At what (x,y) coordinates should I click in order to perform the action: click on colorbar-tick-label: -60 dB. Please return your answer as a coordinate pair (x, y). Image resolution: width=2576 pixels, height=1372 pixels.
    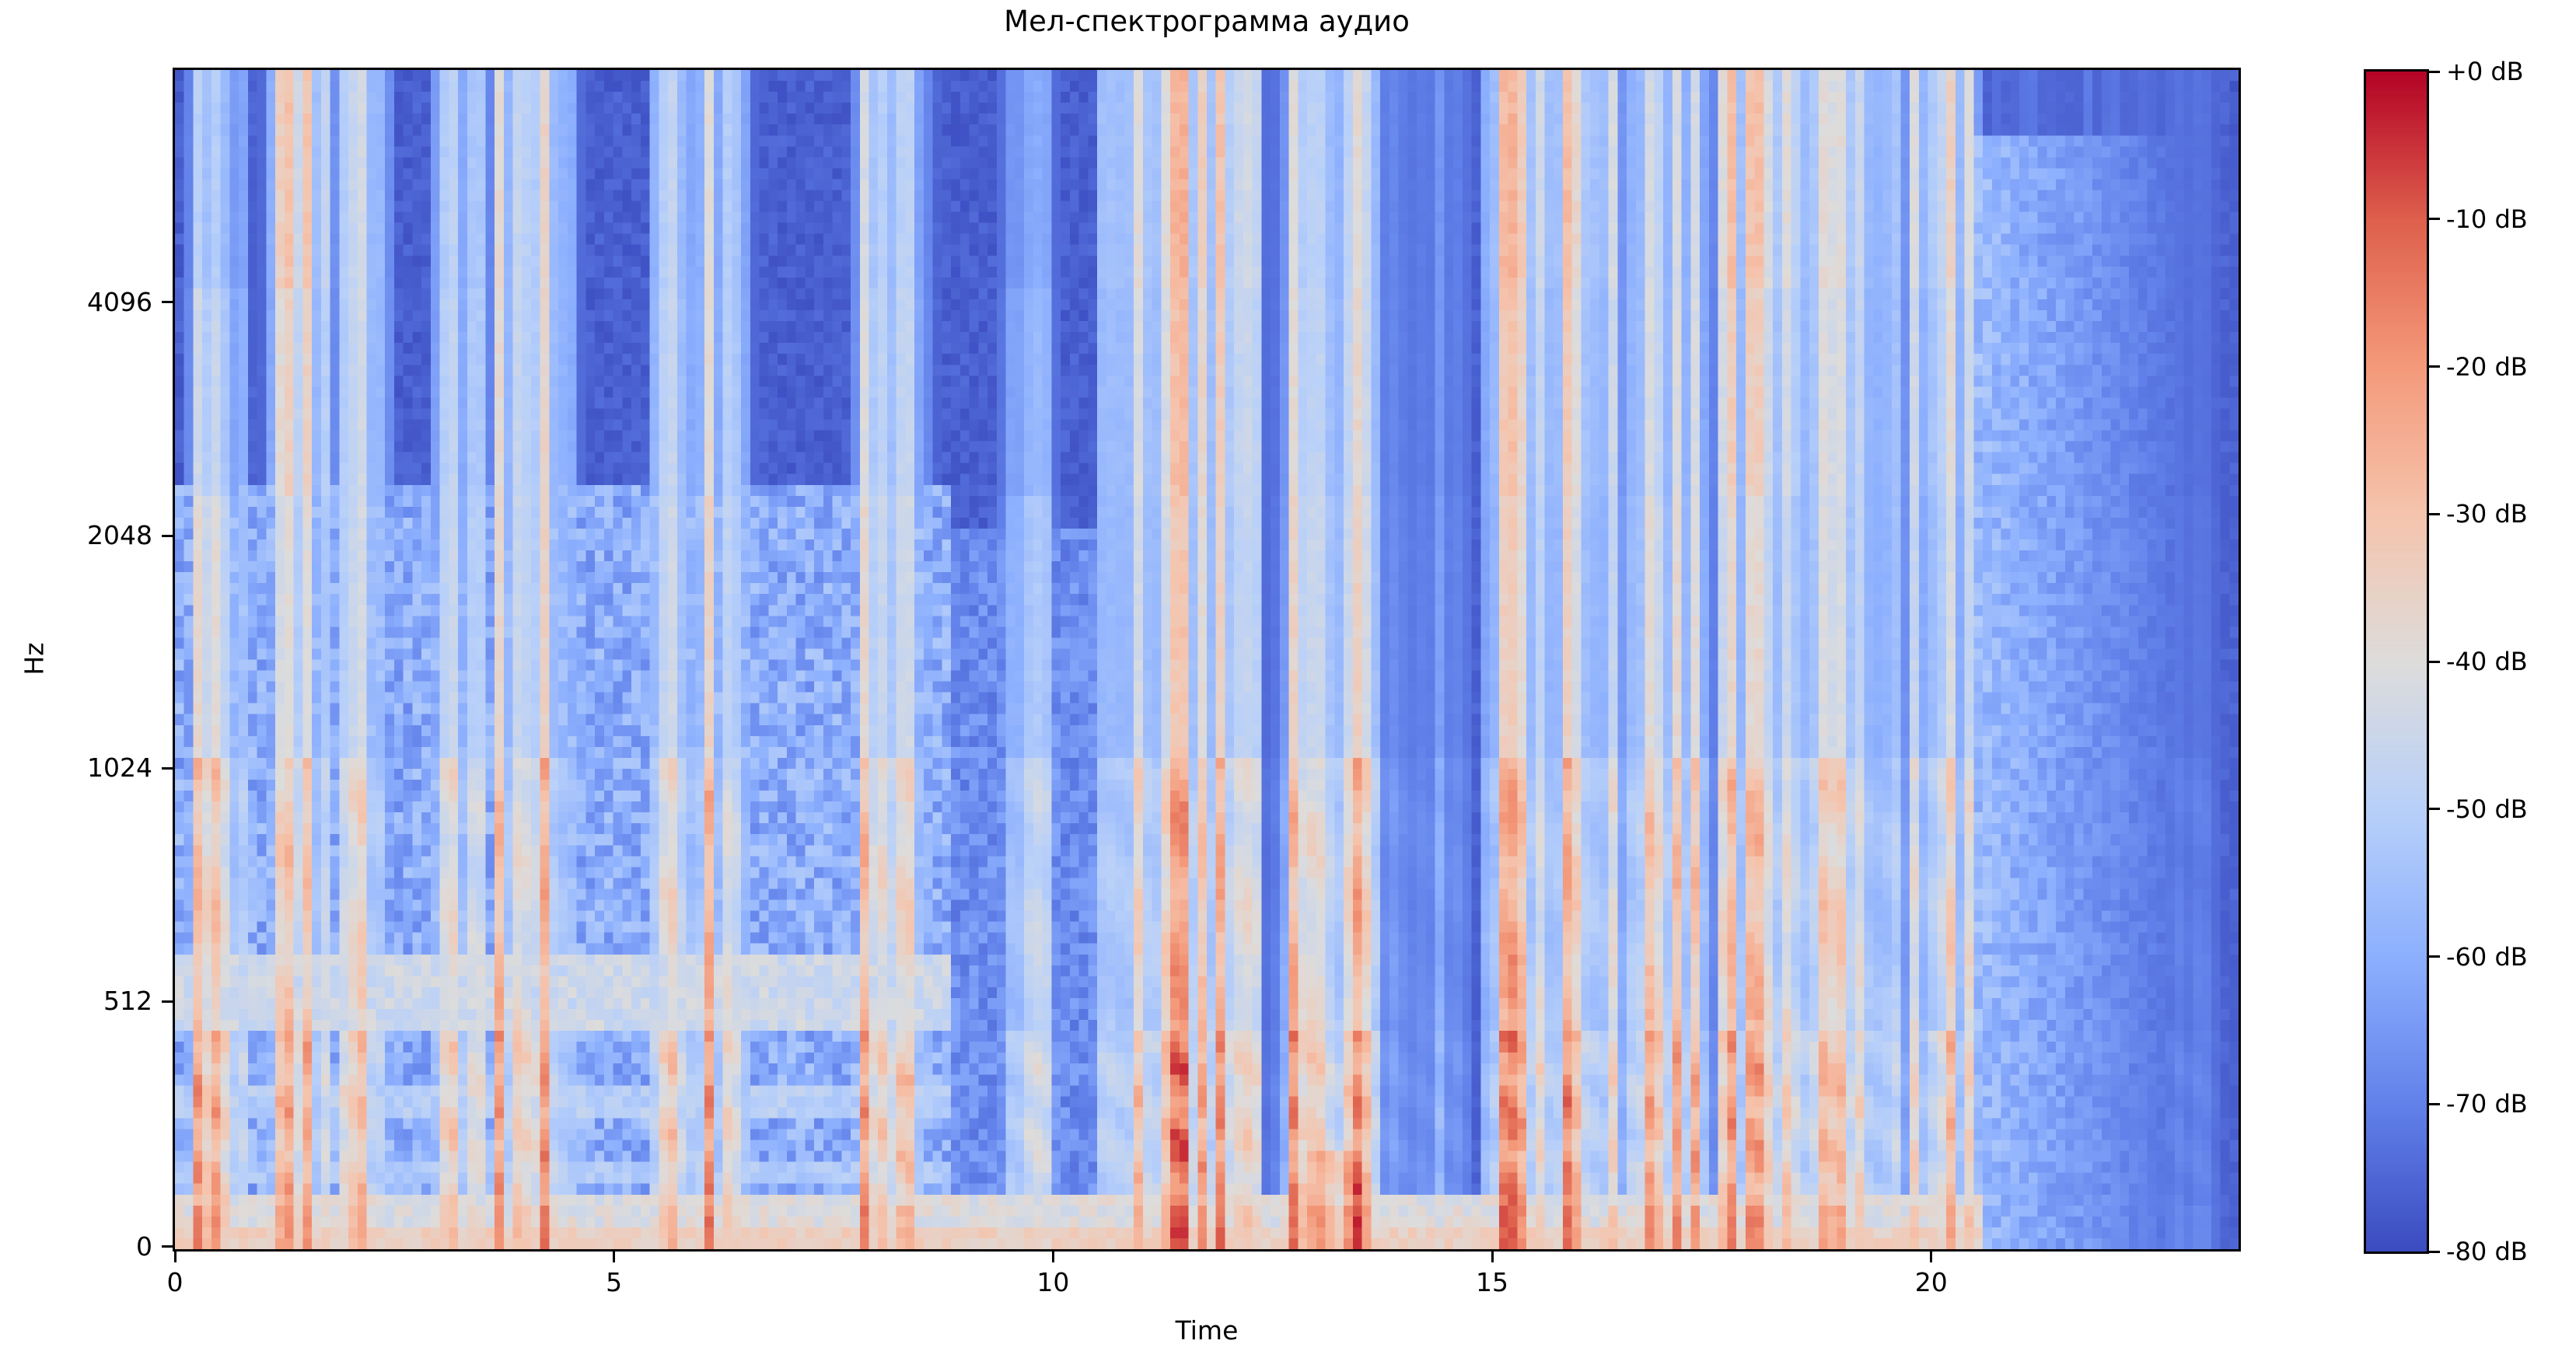
    Looking at the image, I should click on (2487, 956).